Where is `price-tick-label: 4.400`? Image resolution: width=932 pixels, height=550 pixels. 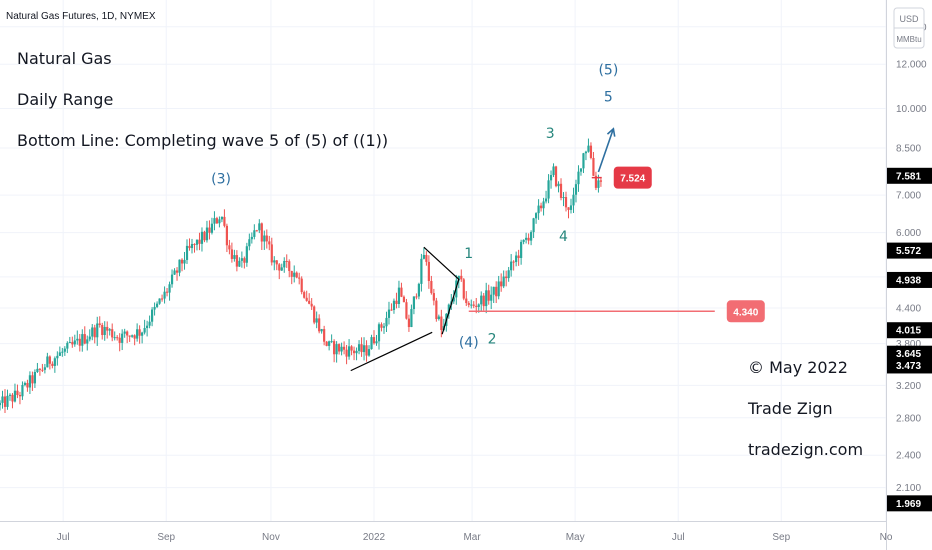 price-tick-label: 4.400 is located at coordinates (908, 308).